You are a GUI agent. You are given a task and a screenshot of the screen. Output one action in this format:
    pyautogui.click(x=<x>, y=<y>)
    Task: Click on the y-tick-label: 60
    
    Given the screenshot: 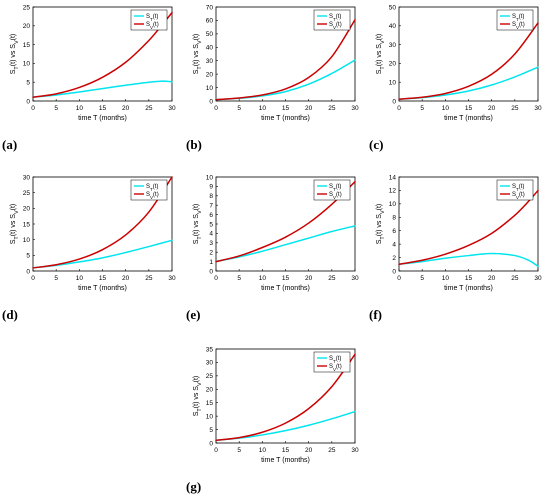 What is the action you would take?
    pyautogui.click(x=210, y=21)
    